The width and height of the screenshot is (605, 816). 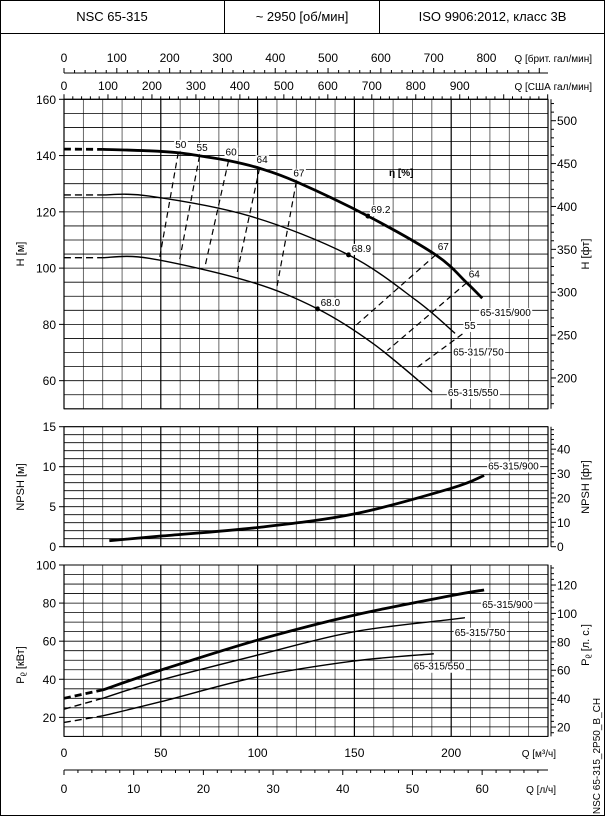 What do you see at coordinates (343, 789) in the screenshot?
I see `ls-tick-label: 40` at bounding box center [343, 789].